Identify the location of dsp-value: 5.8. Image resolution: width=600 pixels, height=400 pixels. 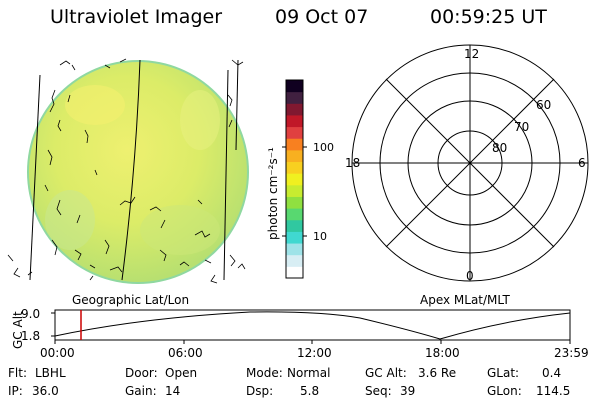
(310, 391).